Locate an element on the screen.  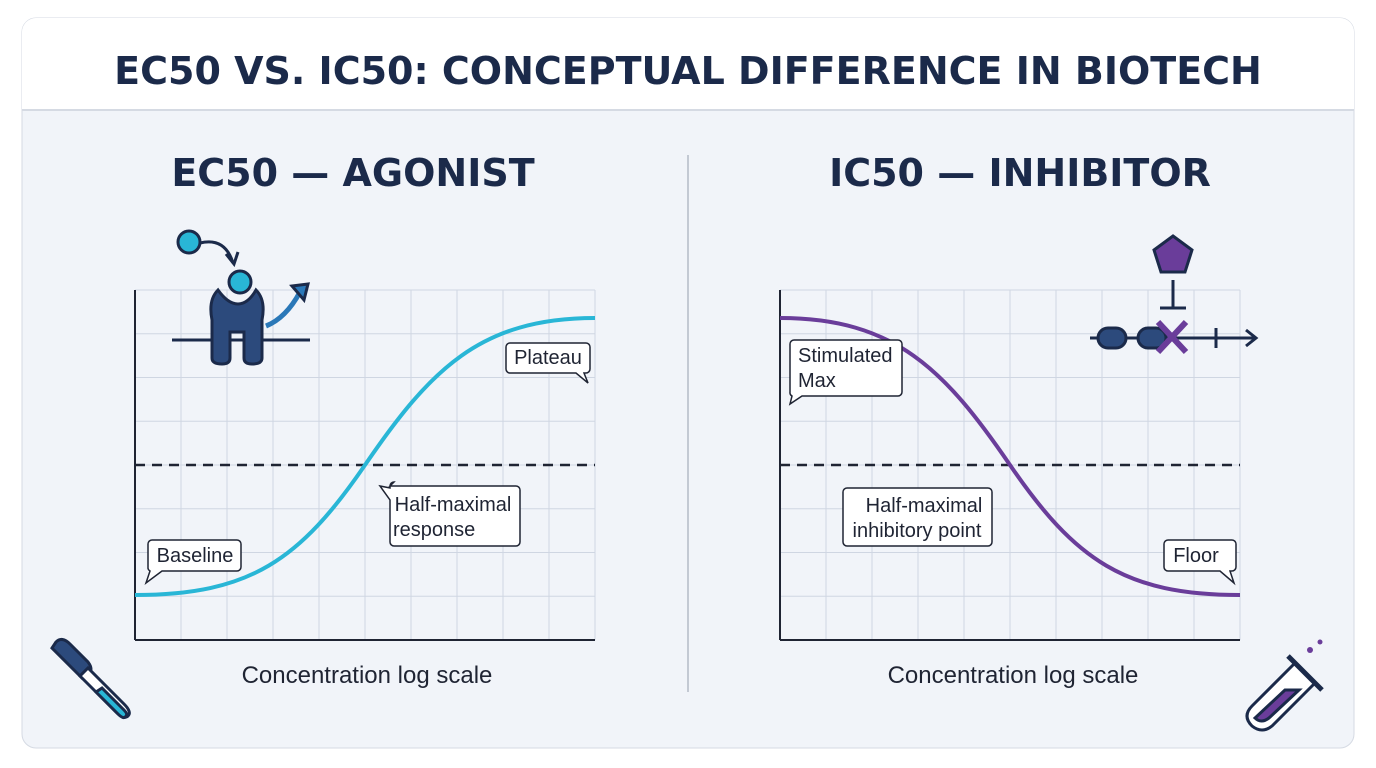
callout-text: response is located at coordinates (434, 530).